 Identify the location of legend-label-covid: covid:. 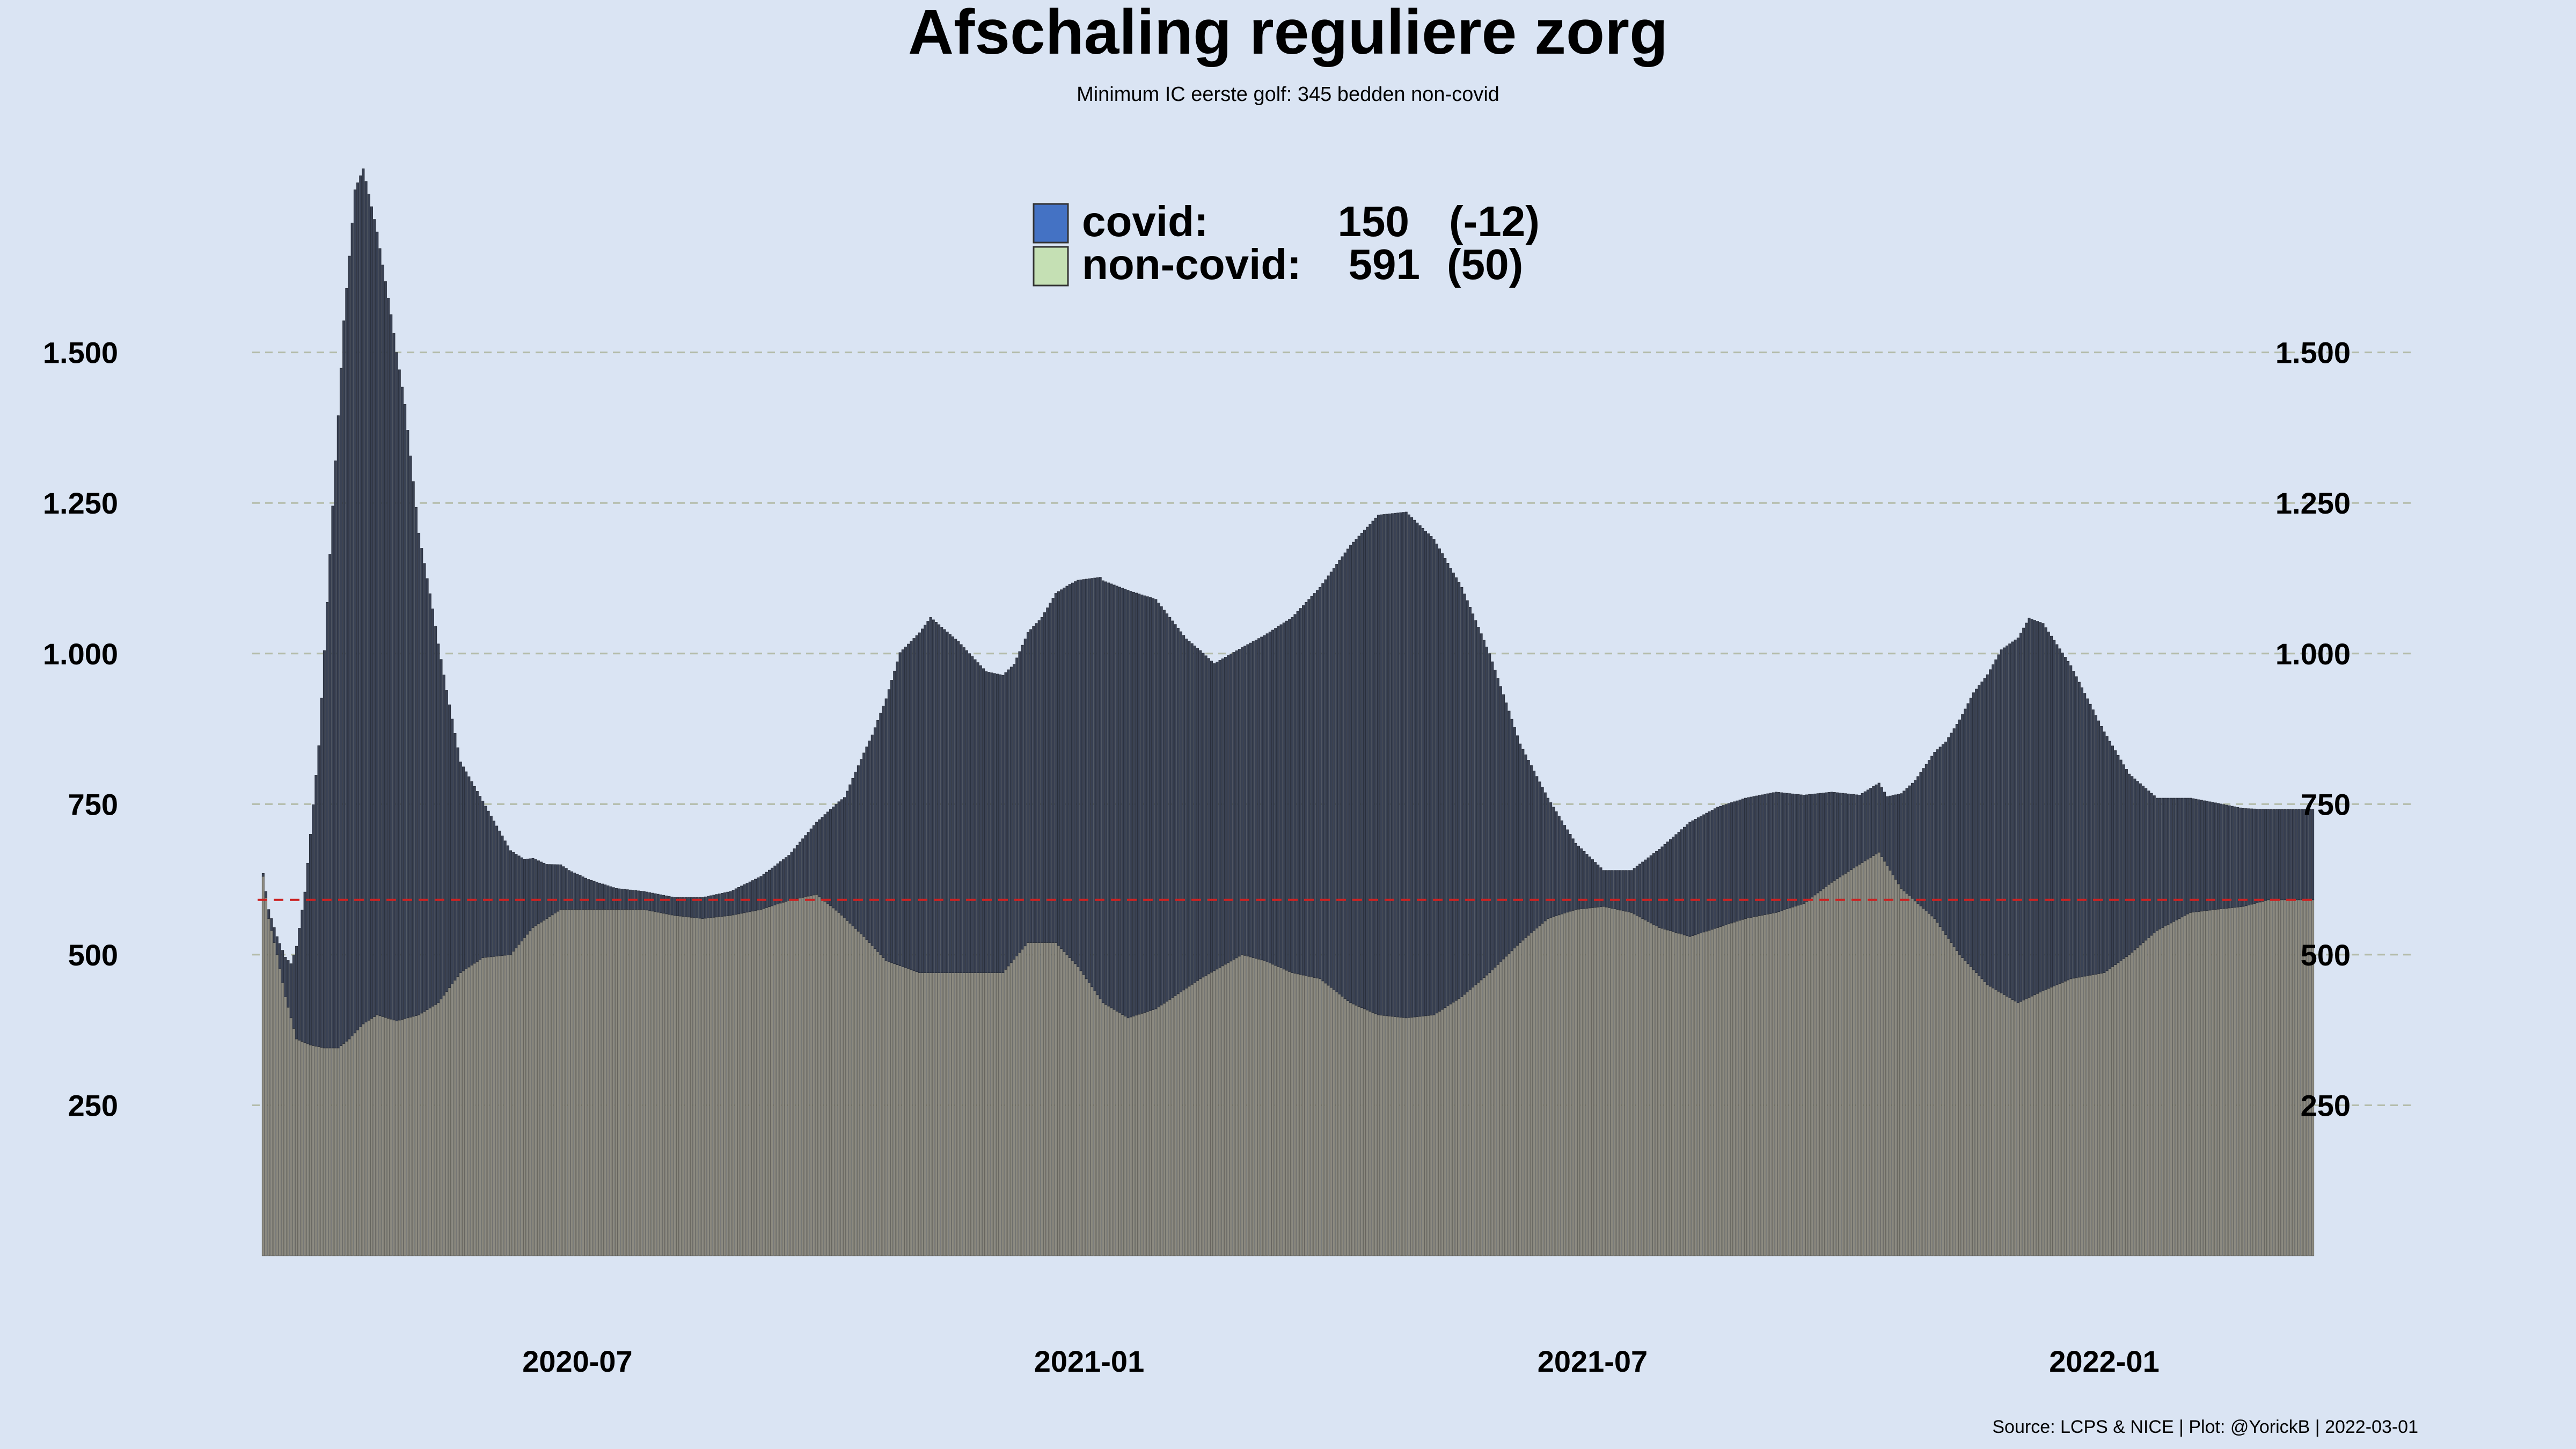
(1145, 221).